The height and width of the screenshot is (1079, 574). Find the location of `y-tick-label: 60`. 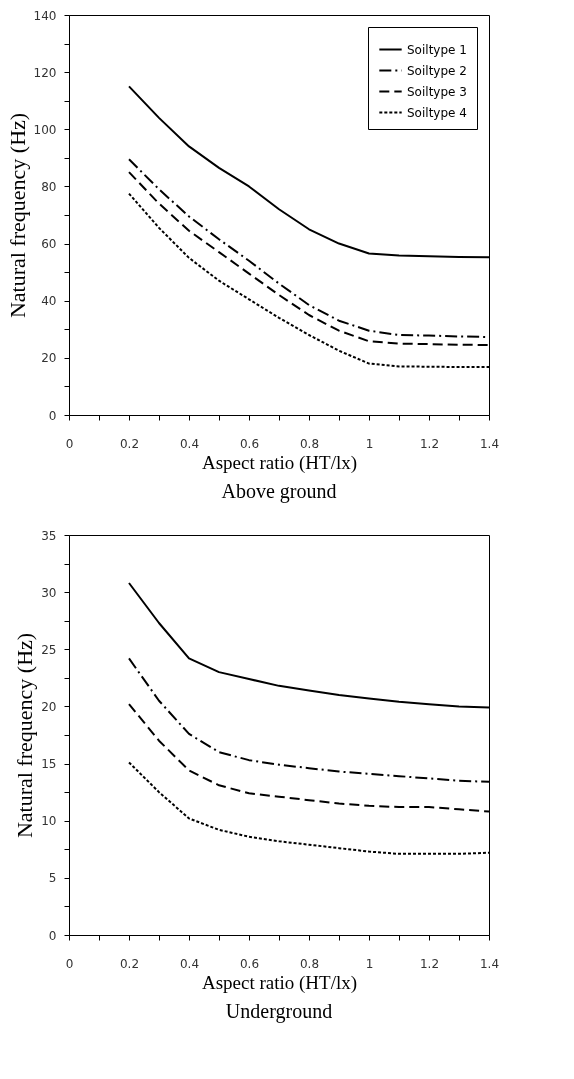

y-tick-label: 60 is located at coordinates (49, 244).